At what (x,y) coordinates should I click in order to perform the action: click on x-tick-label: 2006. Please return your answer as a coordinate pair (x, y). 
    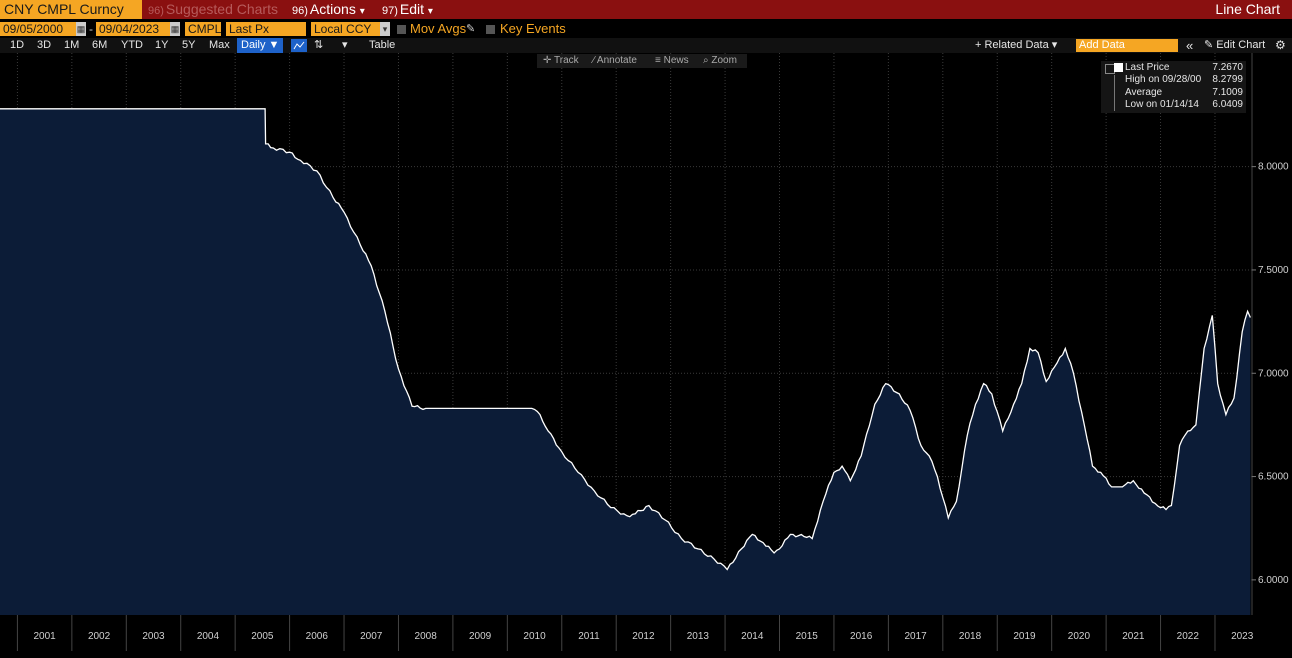
    Looking at the image, I should click on (317, 636).